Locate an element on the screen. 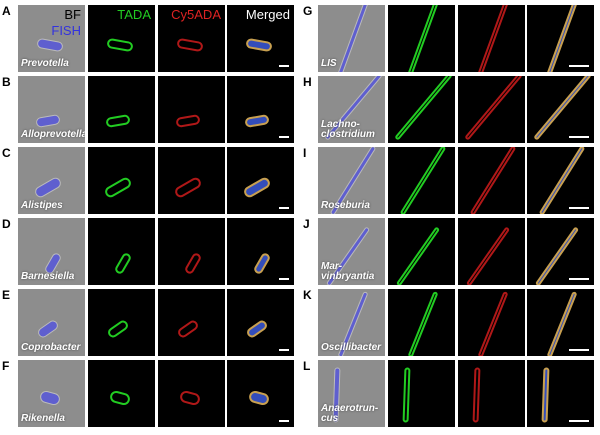 This screenshot has height=435, width=600. panel-letter: L is located at coordinates (307, 366).